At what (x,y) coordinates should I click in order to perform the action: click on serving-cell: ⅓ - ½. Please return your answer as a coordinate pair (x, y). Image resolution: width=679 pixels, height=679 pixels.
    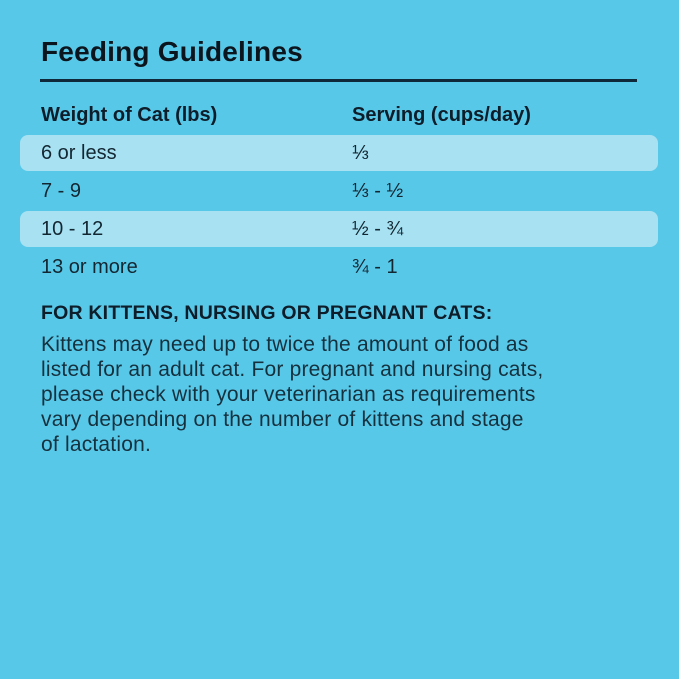
    Looking at the image, I should click on (378, 190).